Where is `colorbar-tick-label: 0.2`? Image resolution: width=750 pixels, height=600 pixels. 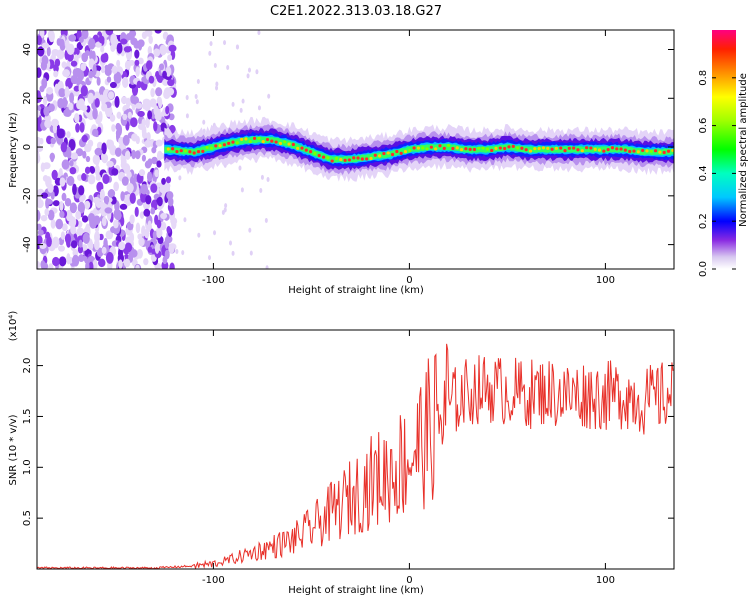 colorbar-tick-label: 0.2 is located at coordinates (703, 221).